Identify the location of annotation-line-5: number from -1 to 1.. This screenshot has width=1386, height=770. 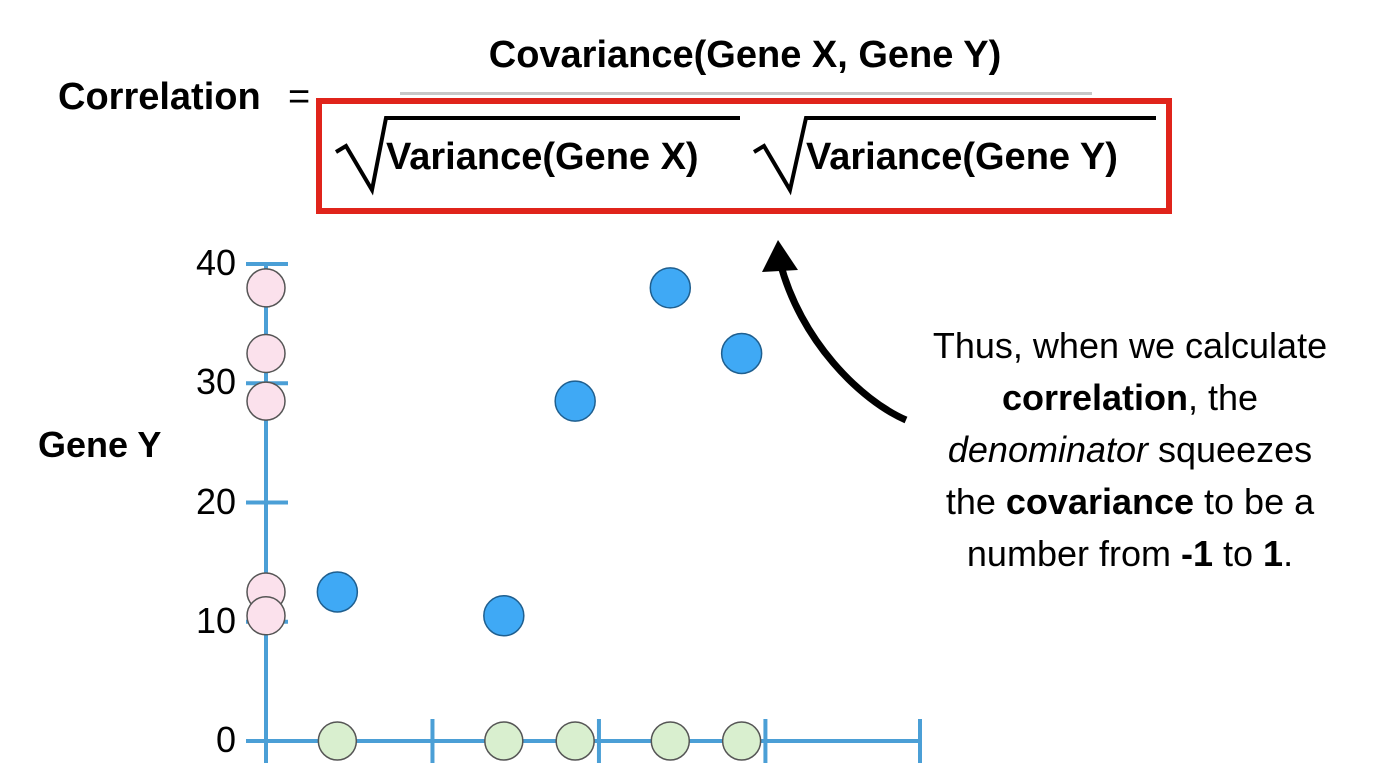
(1130, 553).